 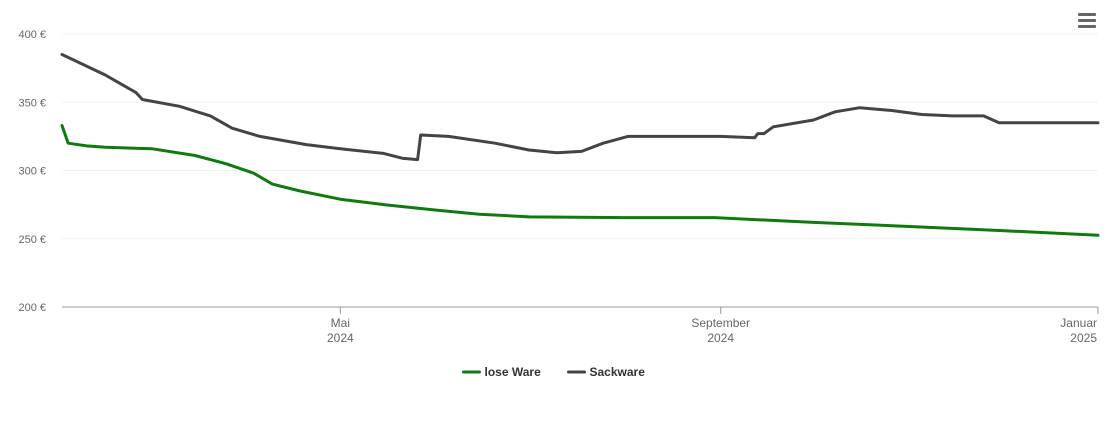 What do you see at coordinates (1083, 338) in the screenshot?
I see `x-tick-label-year: 2025` at bounding box center [1083, 338].